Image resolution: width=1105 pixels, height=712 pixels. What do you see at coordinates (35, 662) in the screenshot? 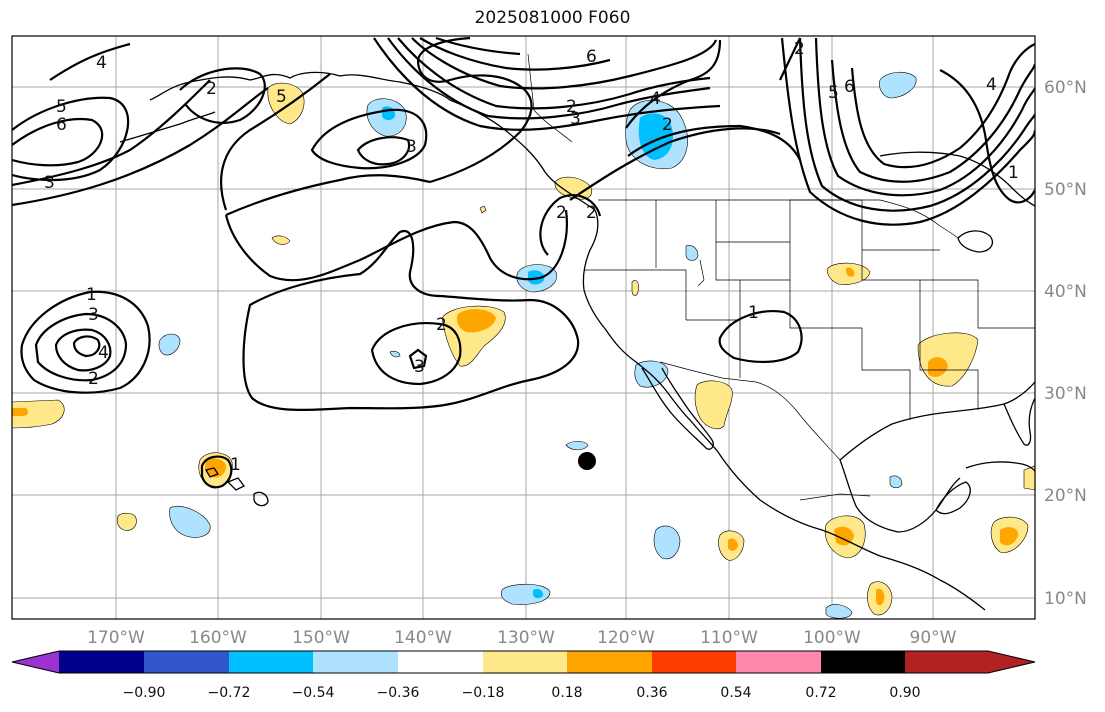
I see `colorbar-segment-under` at bounding box center [35, 662].